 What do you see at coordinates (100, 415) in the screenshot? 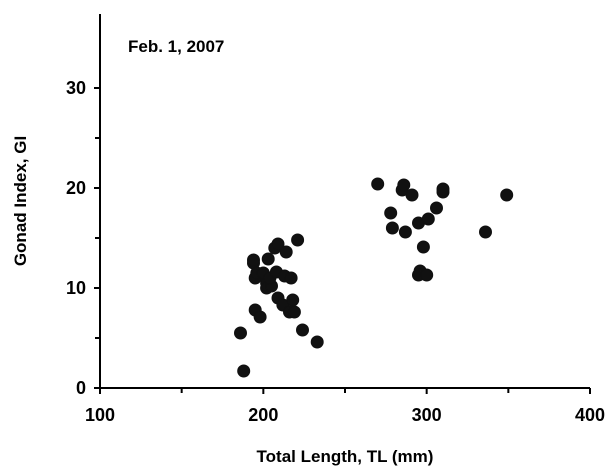
I see `x-tick-label: 100` at bounding box center [100, 415].